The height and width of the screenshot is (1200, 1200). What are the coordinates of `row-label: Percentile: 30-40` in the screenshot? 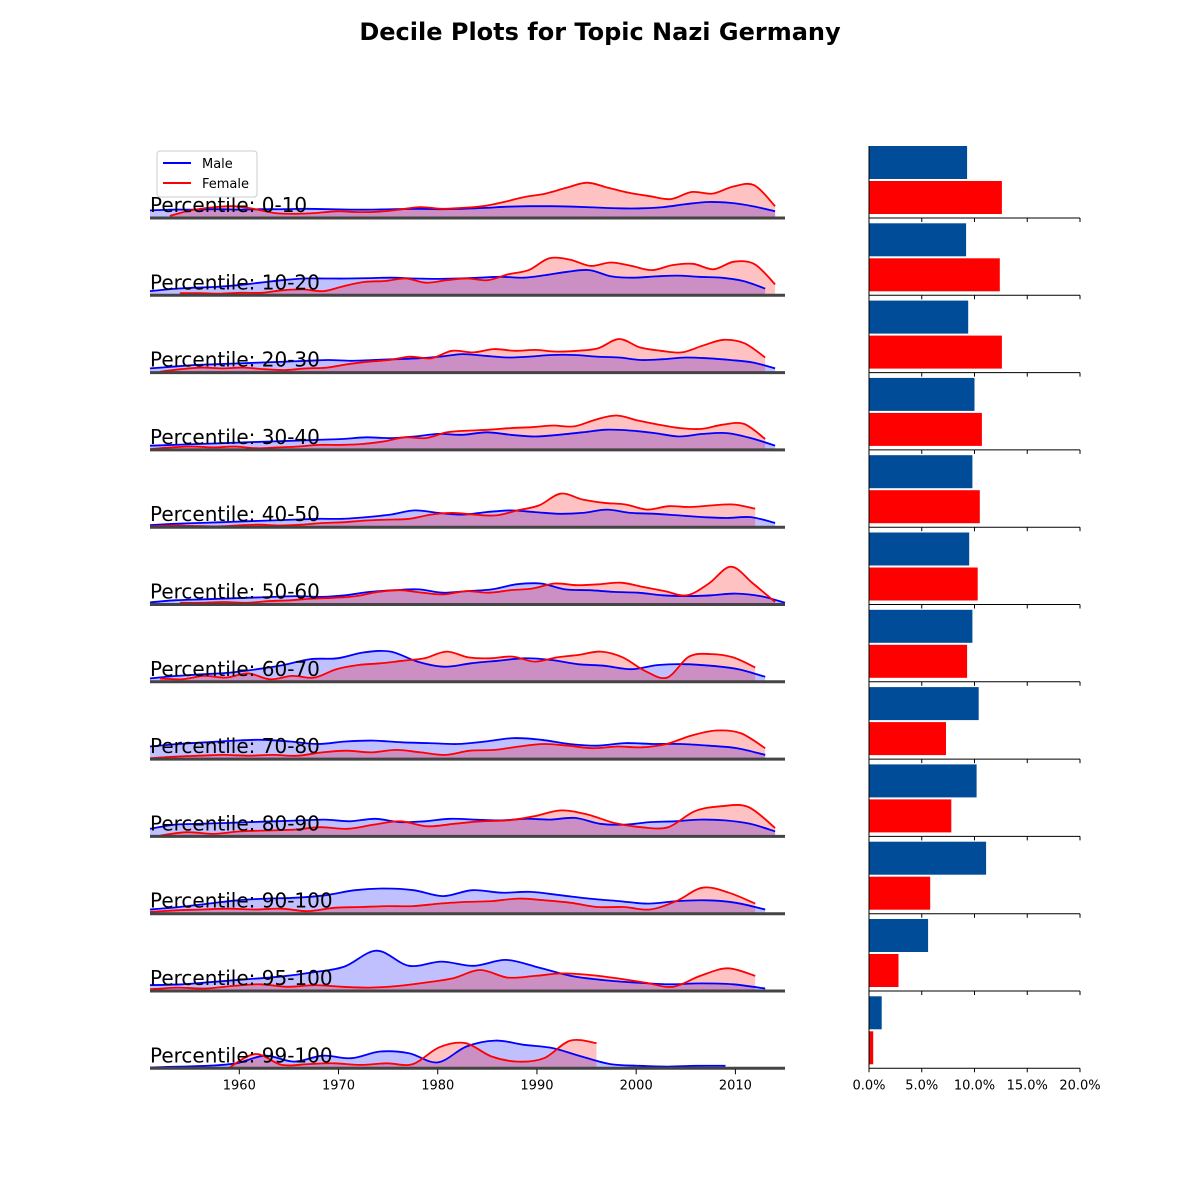 It's located at (235, 437).